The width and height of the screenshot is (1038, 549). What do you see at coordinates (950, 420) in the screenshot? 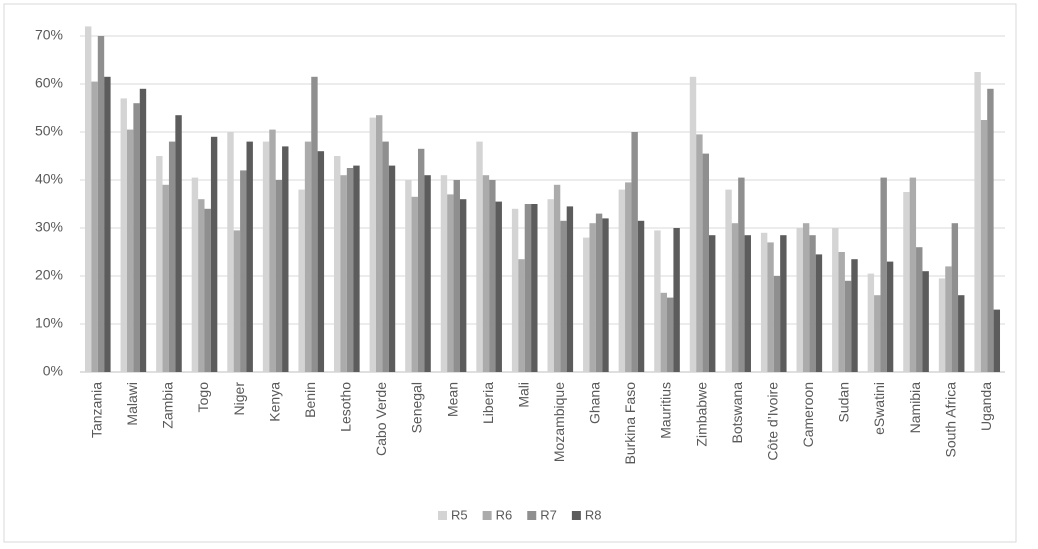
I see `x-tick-label: South Africa` at bounding box center [950, 420].